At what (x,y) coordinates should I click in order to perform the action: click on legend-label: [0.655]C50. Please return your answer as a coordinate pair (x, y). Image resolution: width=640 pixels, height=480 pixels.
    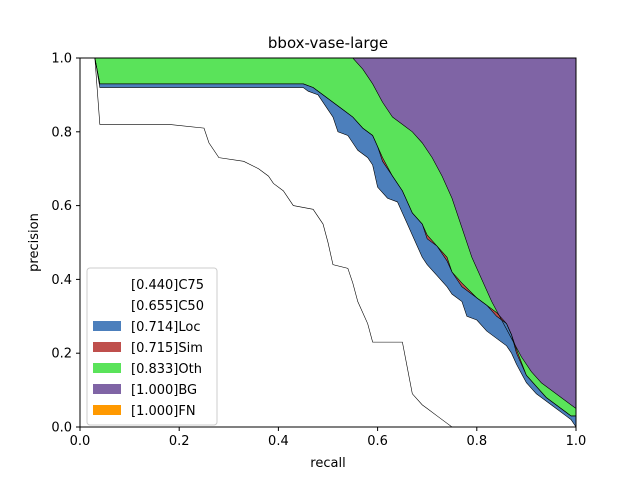
    Looking at the image, I should click on (167, 306).